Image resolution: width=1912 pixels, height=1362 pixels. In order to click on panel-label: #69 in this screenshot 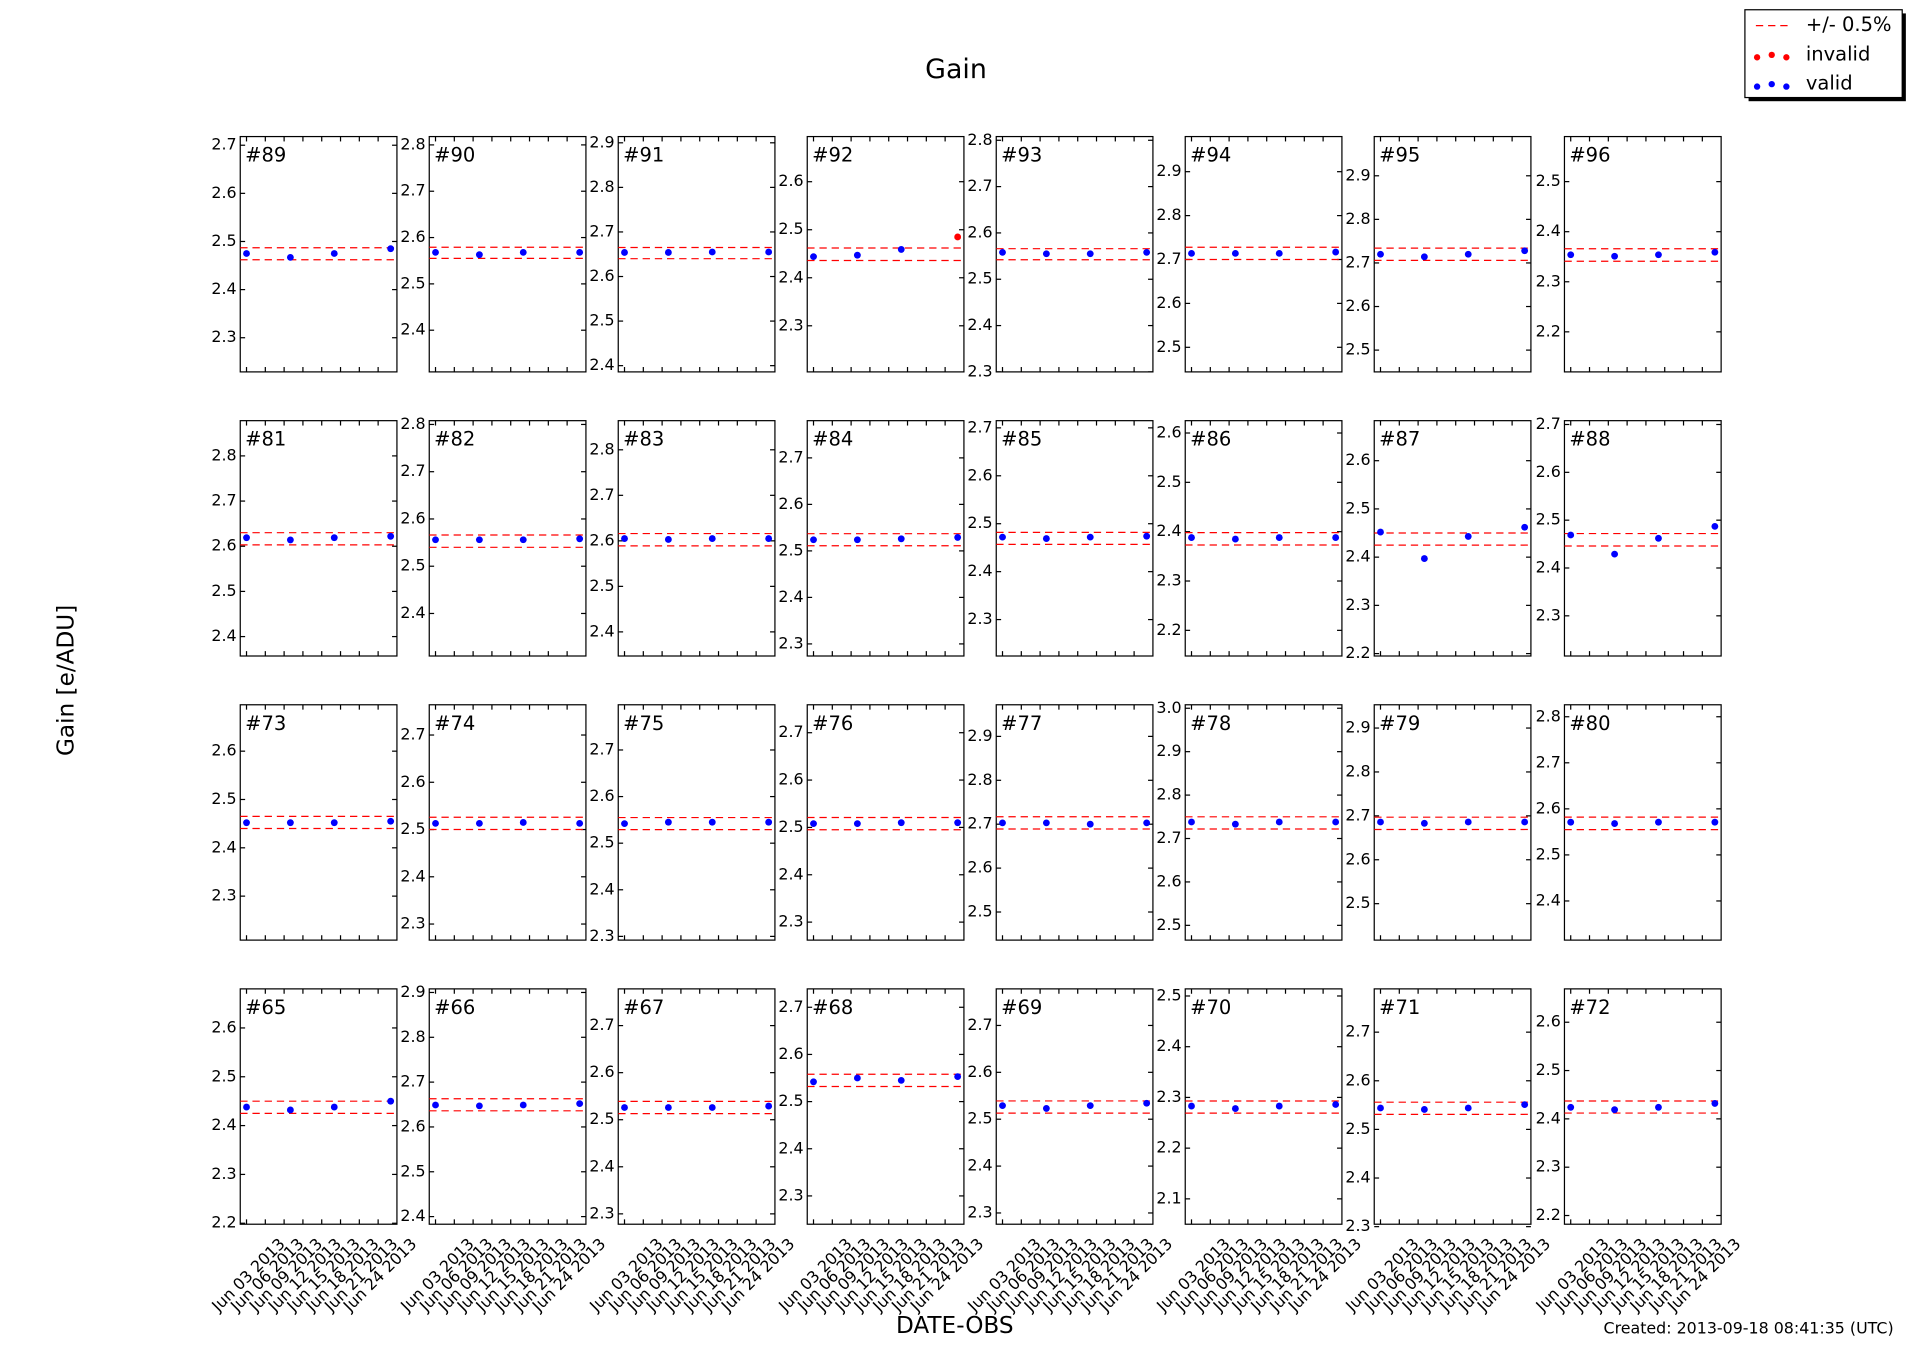, I will do `click(1021, 1007)`.